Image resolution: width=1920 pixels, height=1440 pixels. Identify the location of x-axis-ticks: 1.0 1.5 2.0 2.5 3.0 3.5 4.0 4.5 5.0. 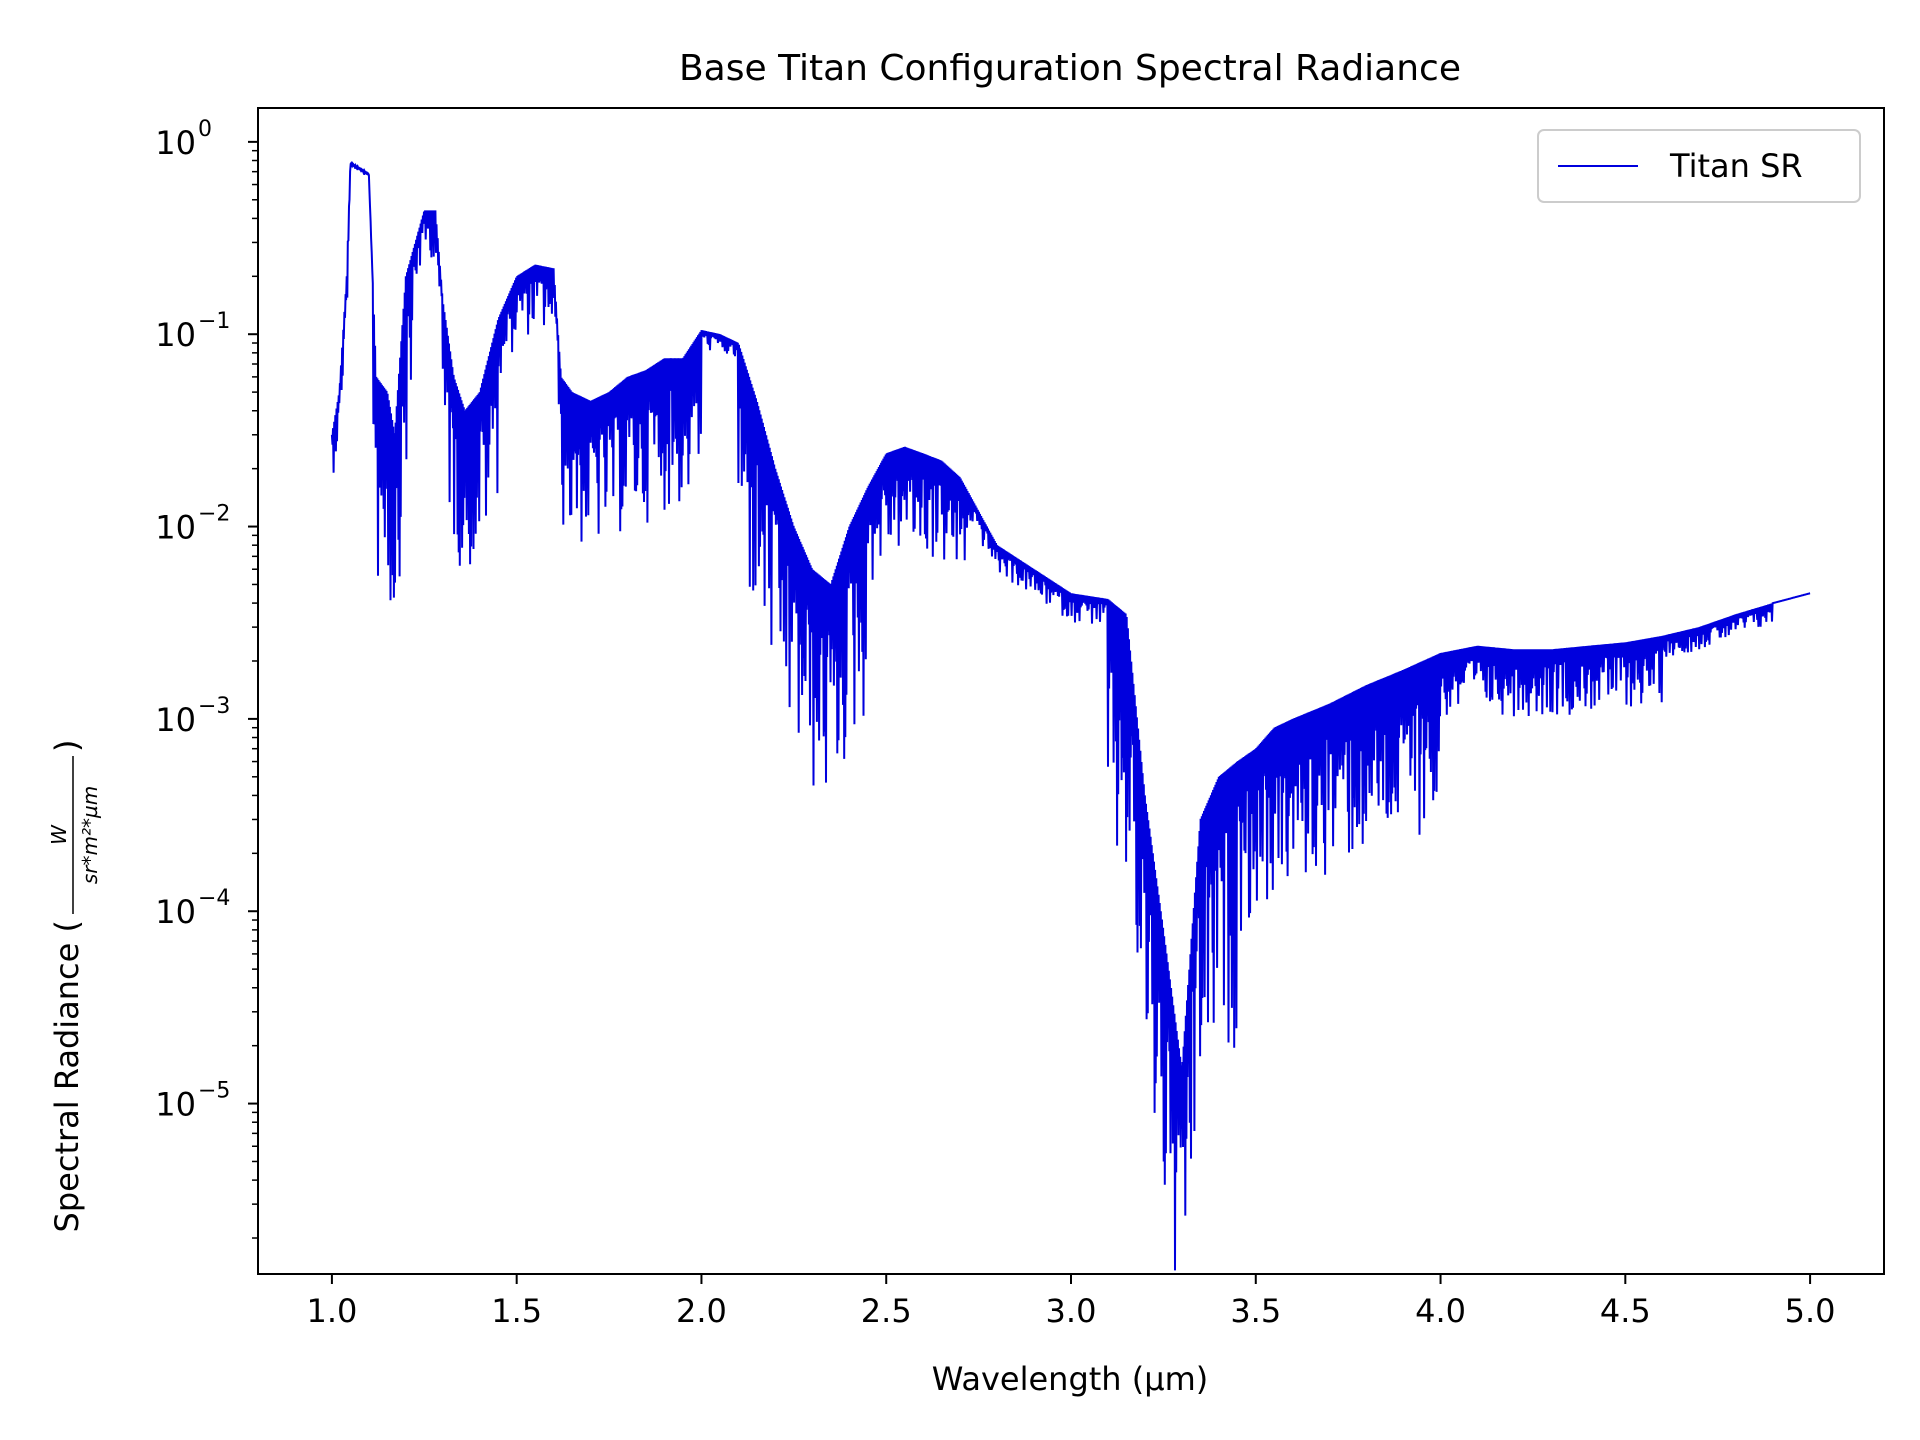
(1071, 1302).